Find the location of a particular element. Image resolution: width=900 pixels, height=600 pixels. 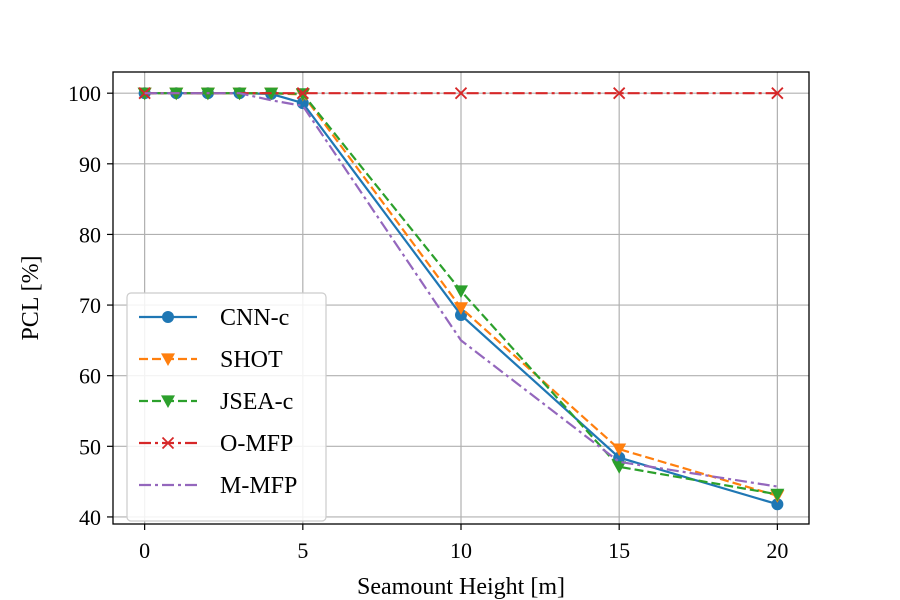

y-tick-label: 40 is located at coordinates (90, 517).